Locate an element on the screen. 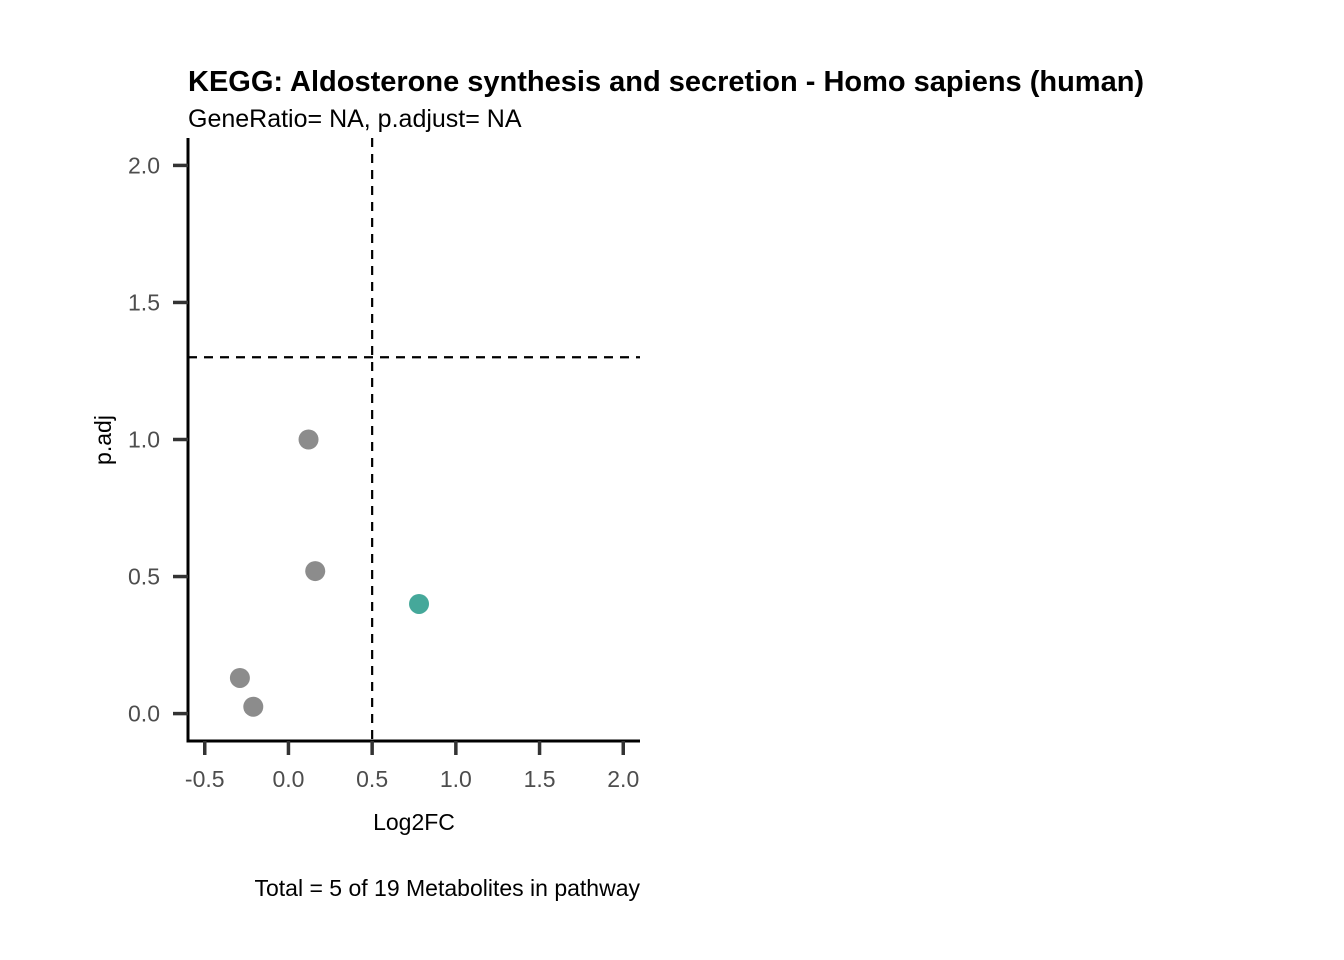  chart-subtitle: GeneRatio= NA, p.adjust= NA is located at coordinates (355, 119).